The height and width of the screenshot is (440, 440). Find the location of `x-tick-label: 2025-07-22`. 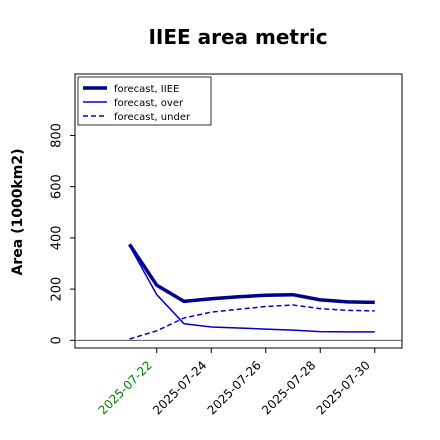

x-tick-label: 2025-07-22 is located at coordinates (125, 387).